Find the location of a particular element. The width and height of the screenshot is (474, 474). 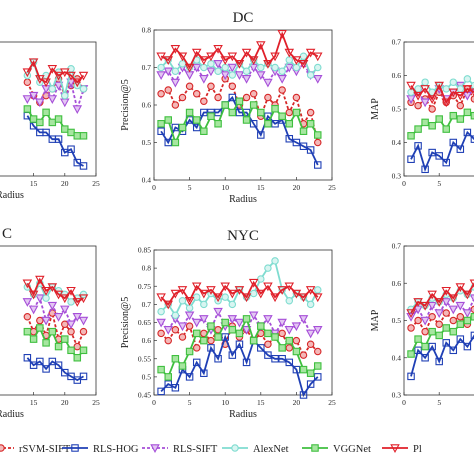

x-tick-label: 5 is located at coordinates (190, 402).